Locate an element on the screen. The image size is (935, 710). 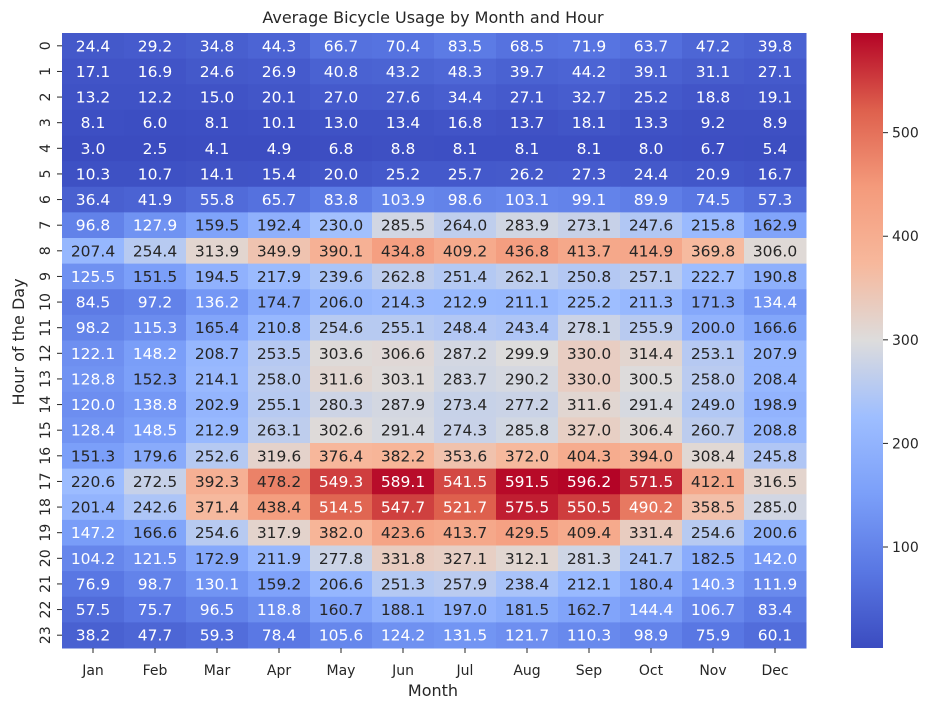
cell-value-label: 48.3 is located at coordinates (465, 72).